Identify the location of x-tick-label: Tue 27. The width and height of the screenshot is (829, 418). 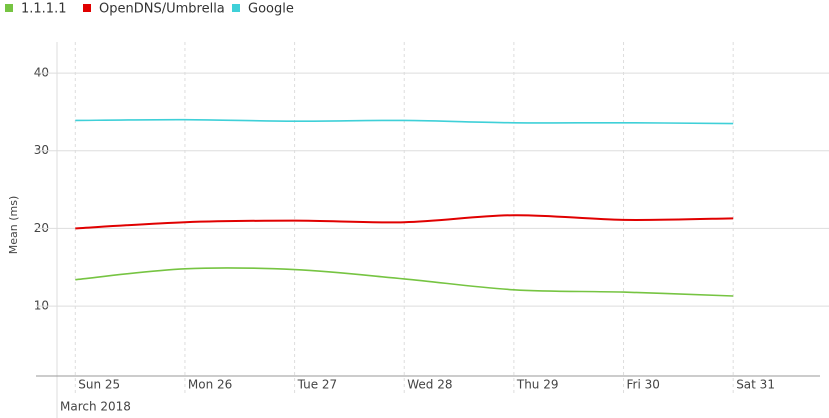
(317, 385).